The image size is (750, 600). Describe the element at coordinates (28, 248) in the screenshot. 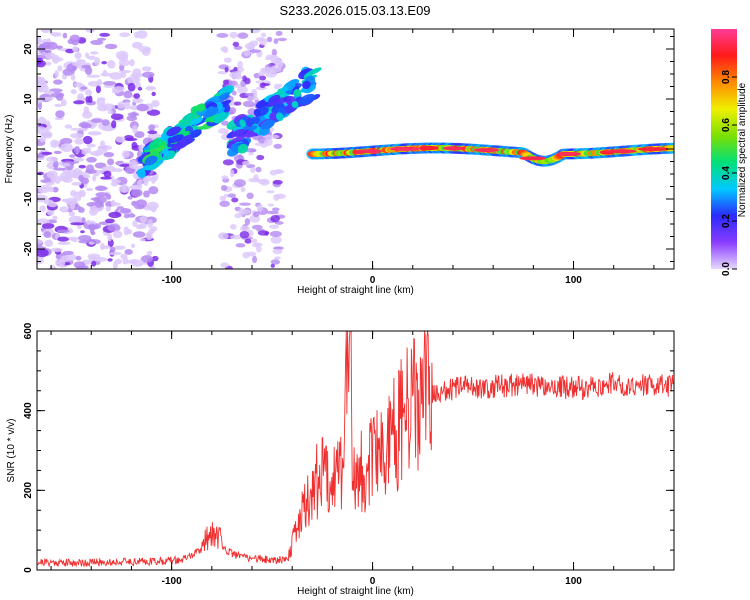

I see `spectrogram-y-tick-label: -20` at that location.